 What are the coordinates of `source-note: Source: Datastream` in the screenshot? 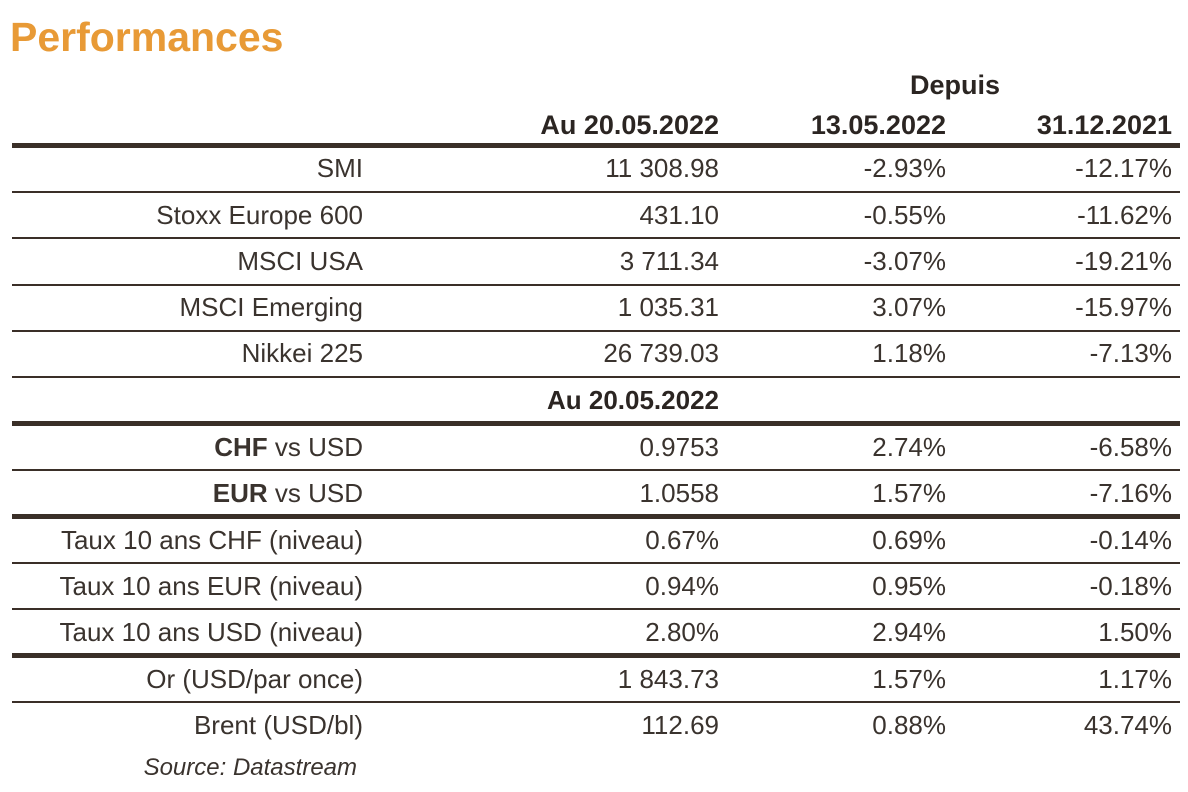 It's located at (250, 767).